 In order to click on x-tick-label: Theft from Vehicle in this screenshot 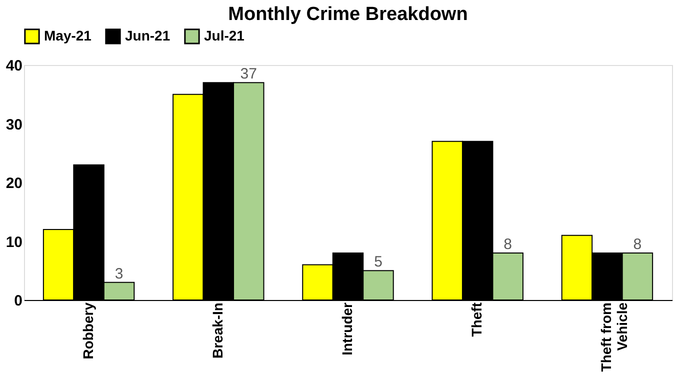, I will do `click(614, 337)`.